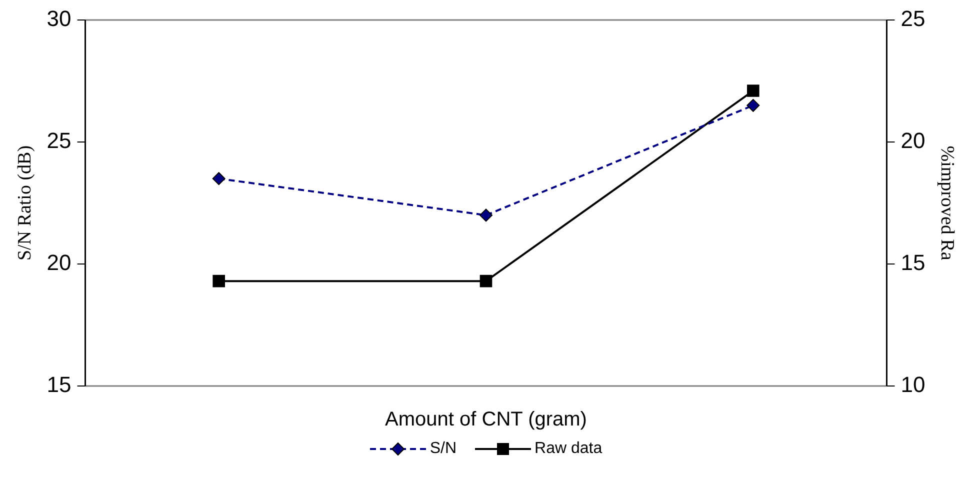 The width and height of the screenshot is (972, 481). What do you see at coordinates (443, 449) in the screenshot?
I see `legend-label: S/N` at bounding box center [443, 449].